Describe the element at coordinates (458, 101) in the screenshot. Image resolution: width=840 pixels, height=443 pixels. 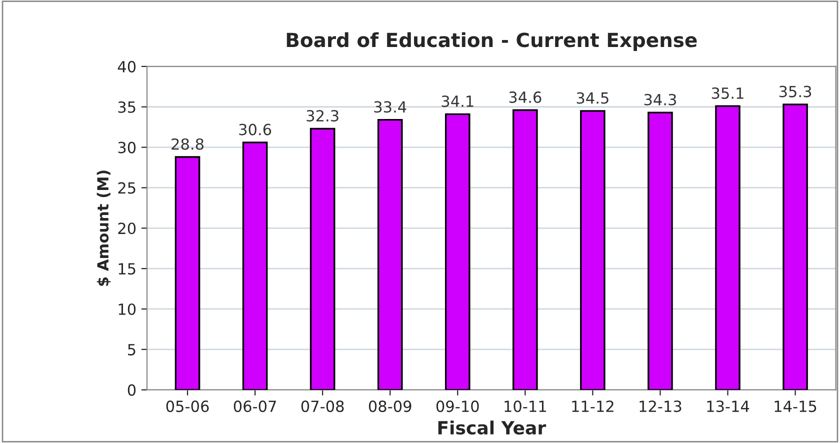
I see `data-label: 34.1` at that location.